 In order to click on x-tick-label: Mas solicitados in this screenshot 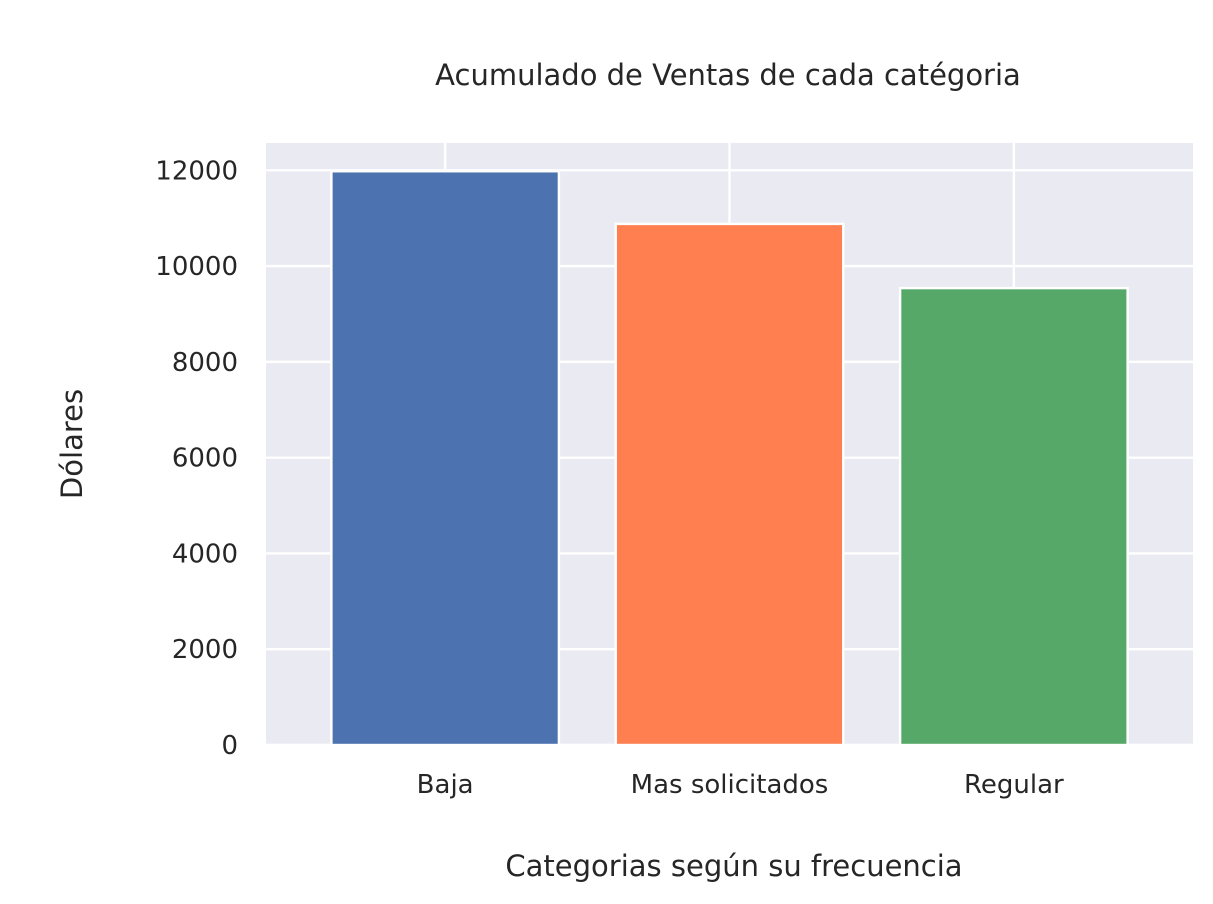, I will do `click(730, 785)`.